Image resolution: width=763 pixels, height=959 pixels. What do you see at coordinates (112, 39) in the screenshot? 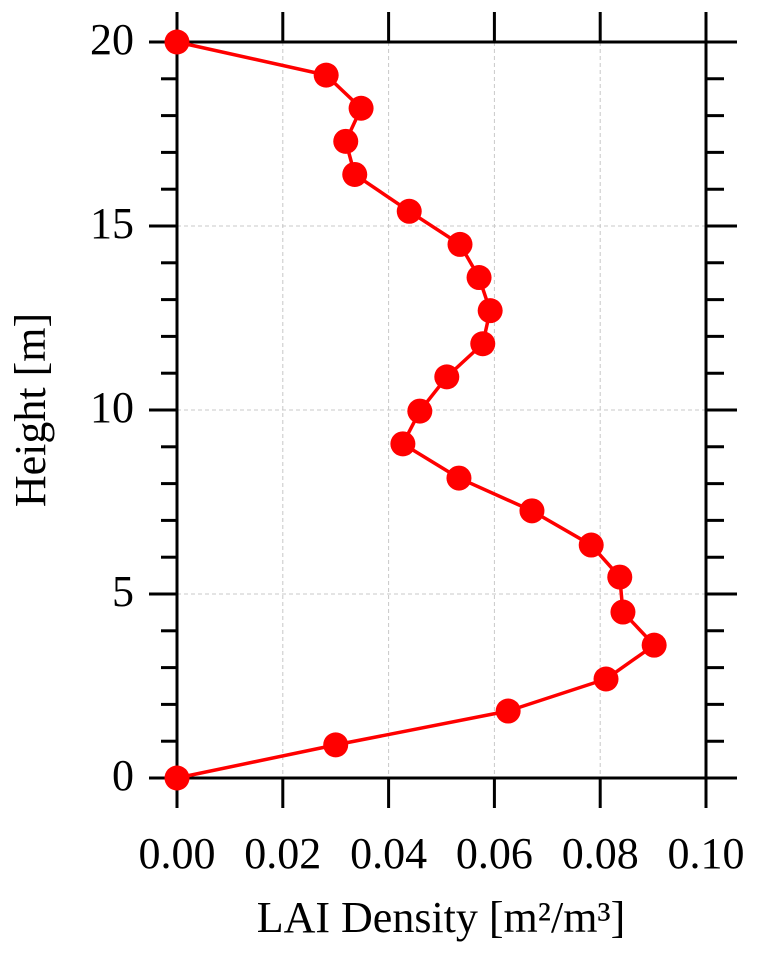
I see `y-tick-label: 20` at bounding box center [112, 39].